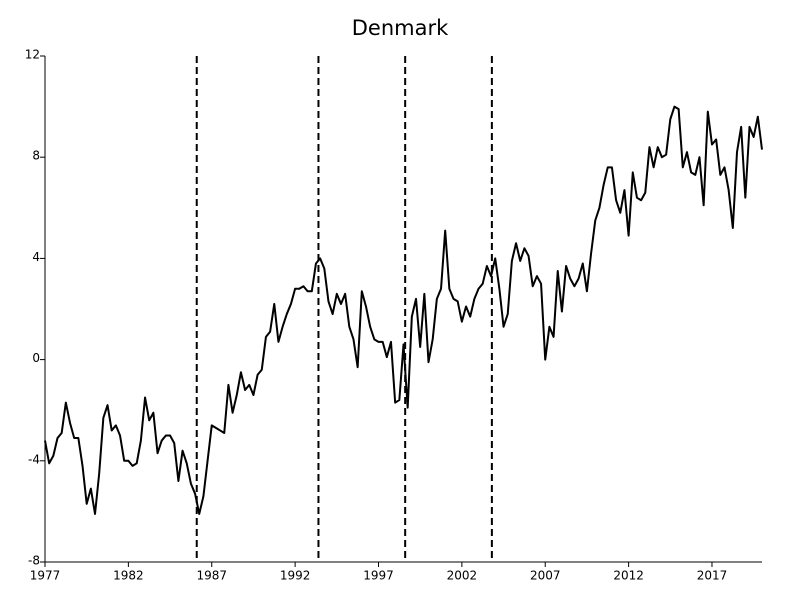 The image size is (800, 604). Describe the element at coordinates (34, 561) in the screenshot. I see `y-tick-label: -8` at that location.